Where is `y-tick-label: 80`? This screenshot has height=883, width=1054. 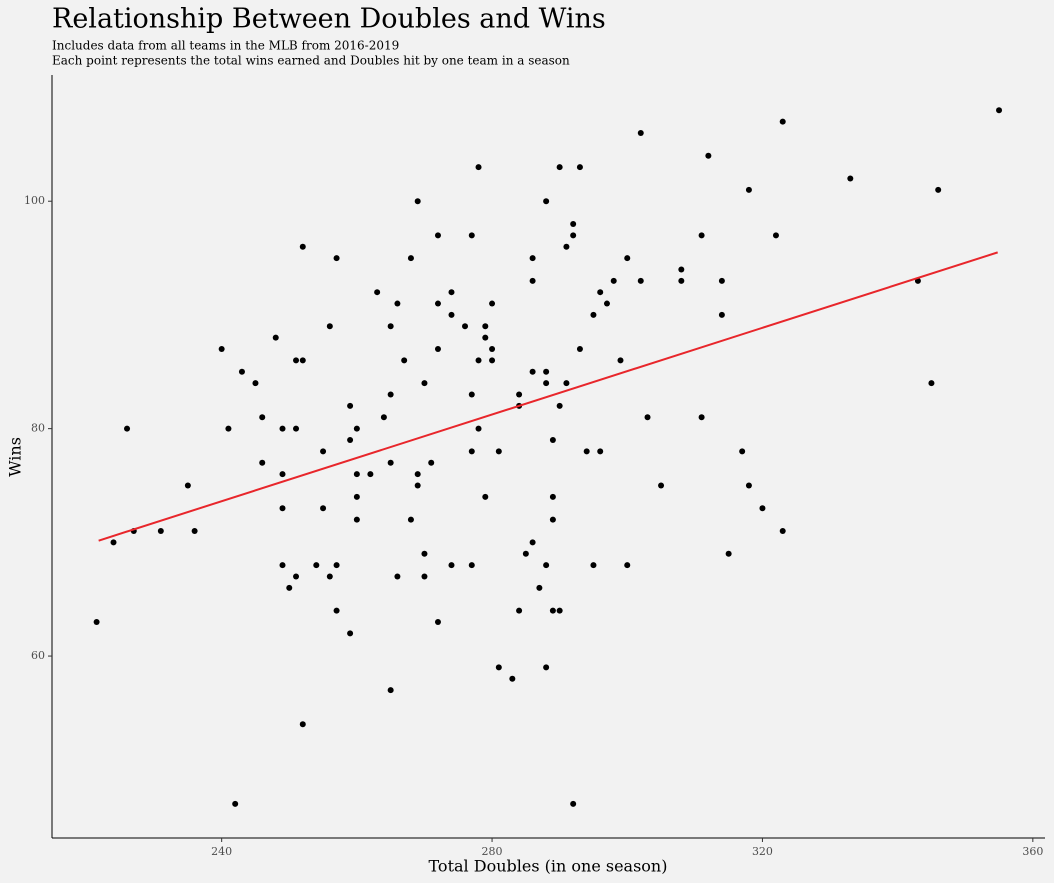
y-tick-label: 80 is located at coordinates (38, 428).